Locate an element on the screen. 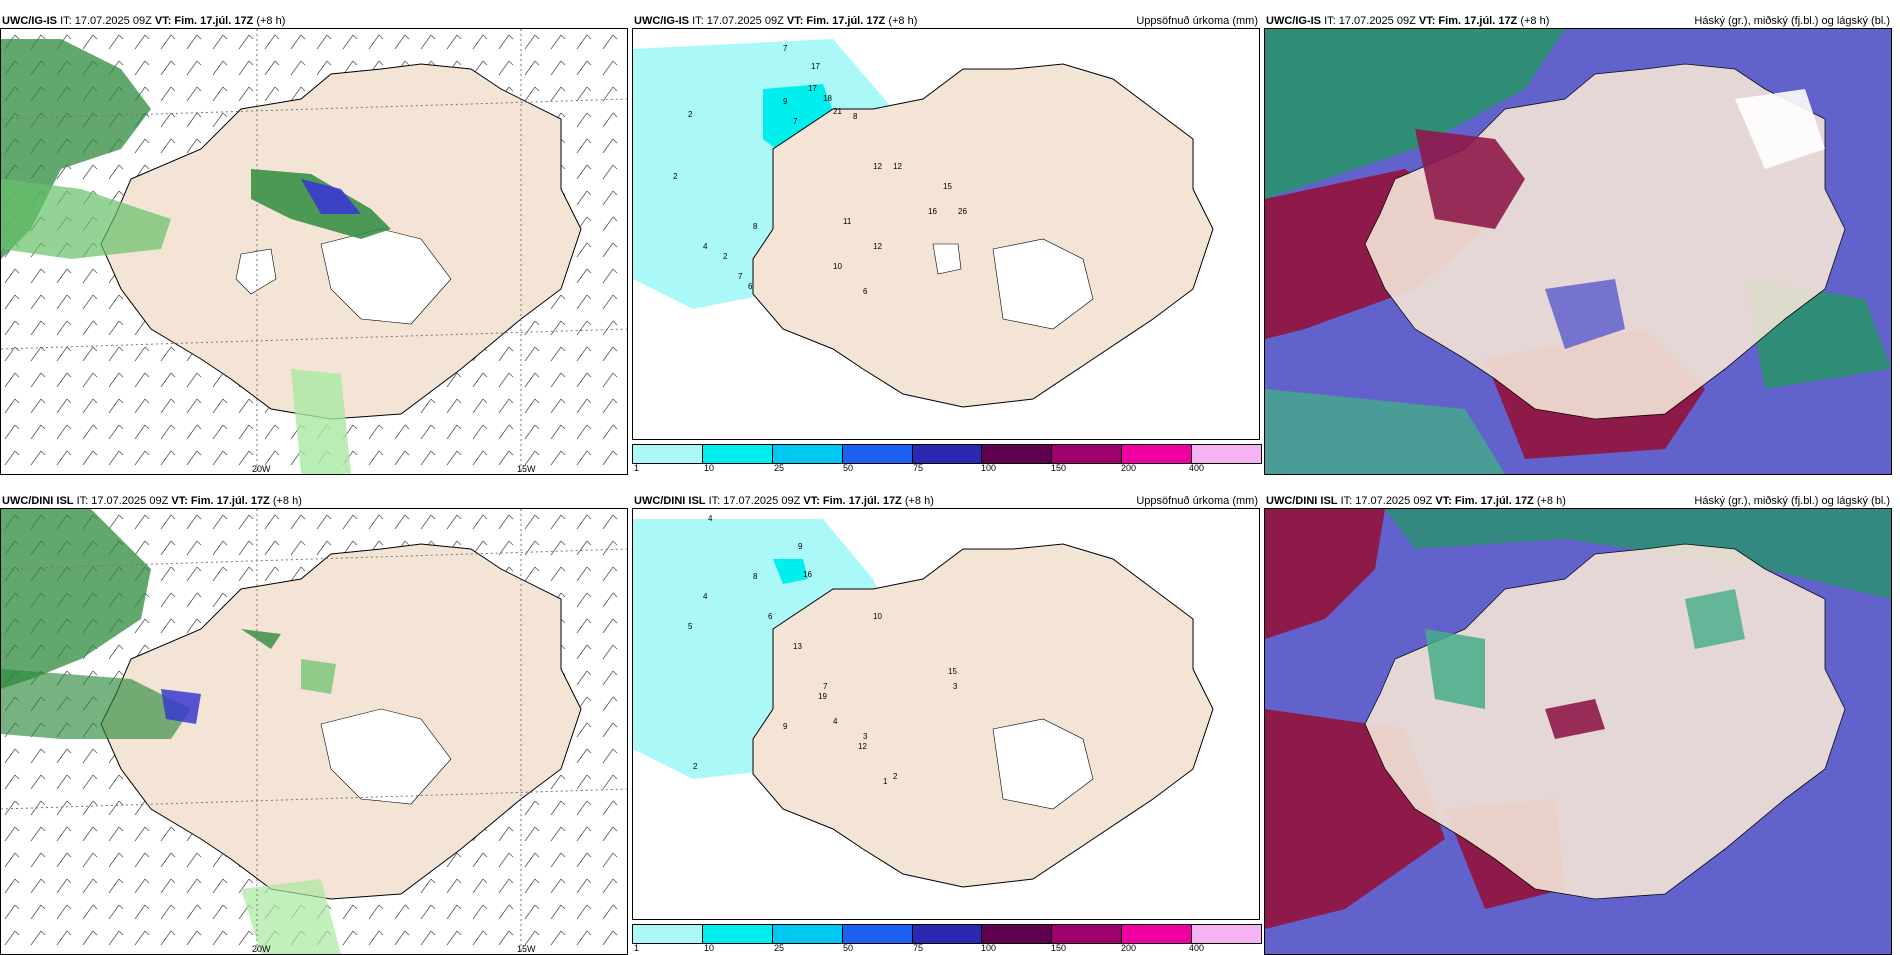 This screenshot has height=955, width=1900. precip-value-label: 18 is located at coordinates (827, 98).